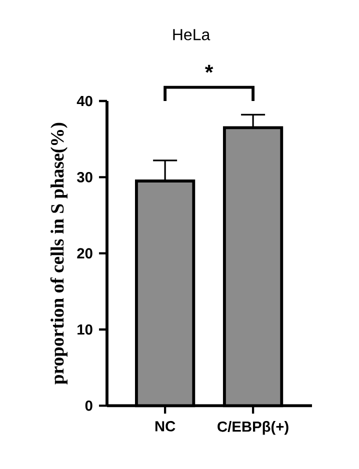  What do you see at coordinates (191, 34) in the screenshot?
I see `chart-title: HeLa` at bounding box center [191, 34].